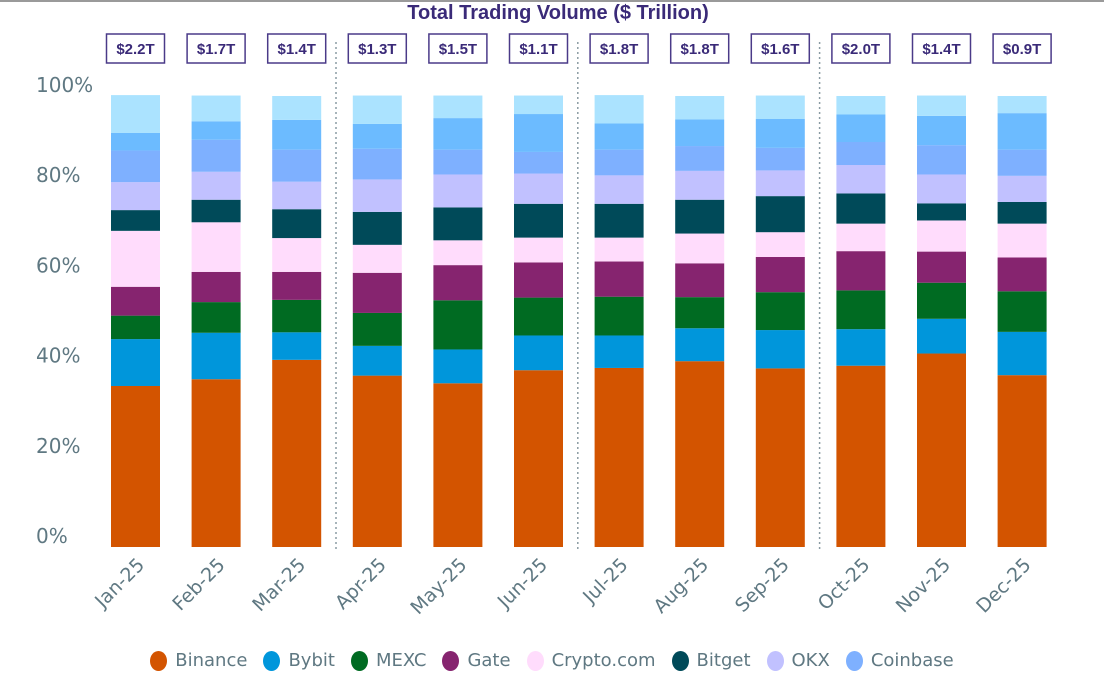 The height and width of the screenshot is (689, 1104). I want to click on legend-label: Bybit, so click(311, 660).